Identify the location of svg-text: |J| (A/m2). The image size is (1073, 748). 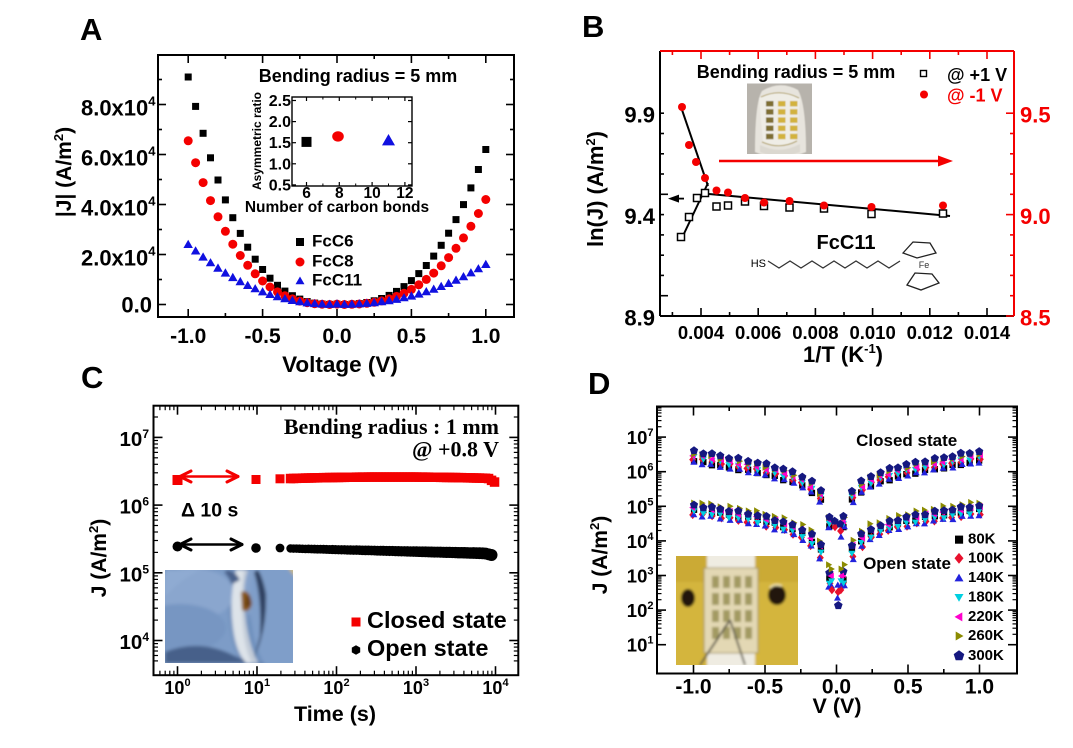
(63, 172).